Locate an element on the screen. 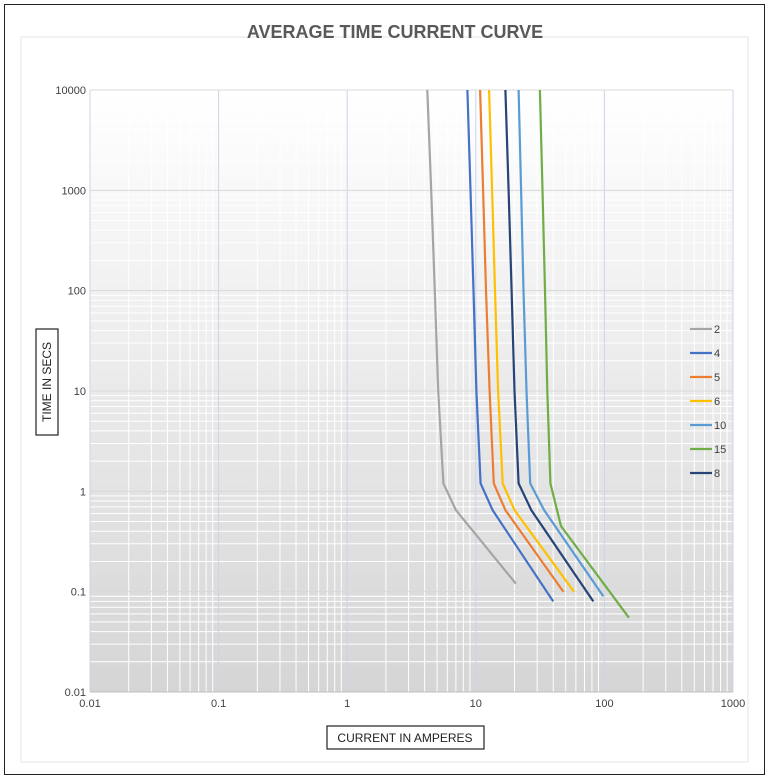  x-tick-label: 10 is located at coordinates (476, 704).